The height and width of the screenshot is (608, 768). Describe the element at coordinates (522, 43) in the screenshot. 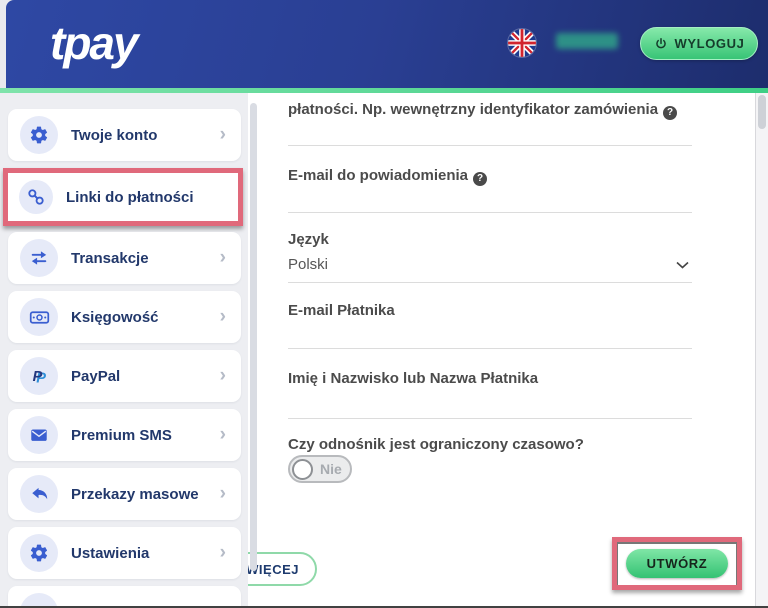

I see `uk-flag-icon` at that location.